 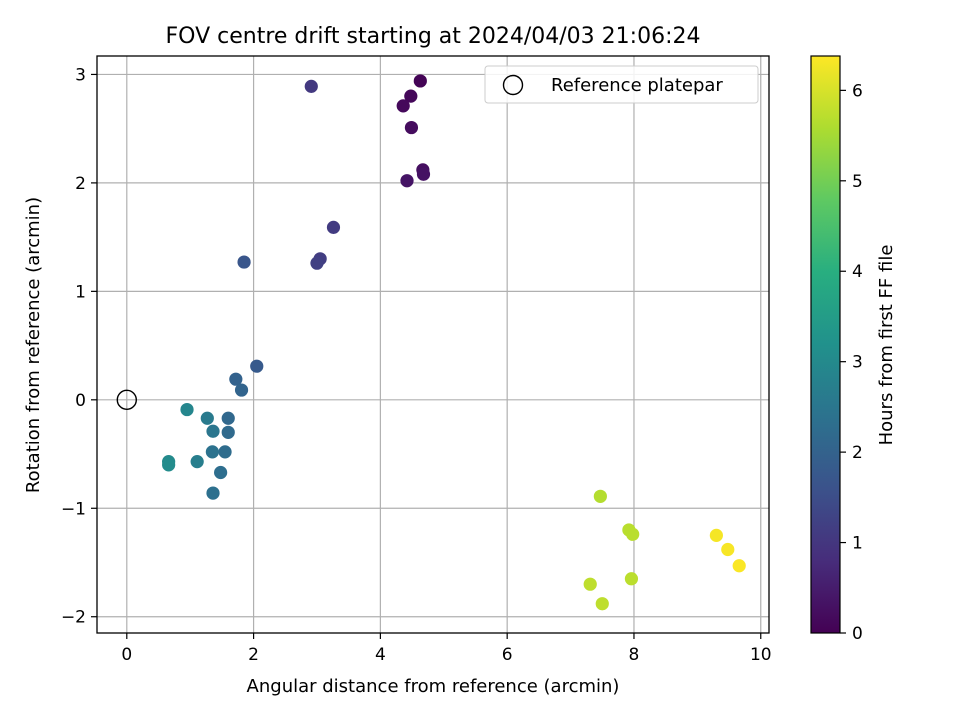 I want to click on y-axis-ticks: −2 −1 0 1 2 3, so click(x=79, y=346).